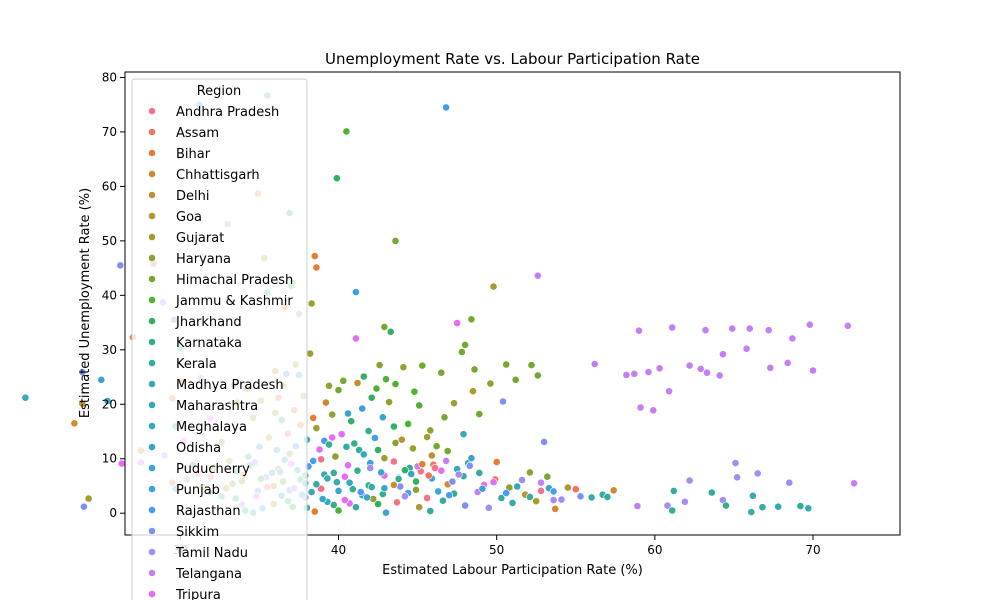 This screenshot has width=1000, height=600. Describe the element at coordinates (812, 550) in the screenshot. I see `x-tick-label: 70` at that location.